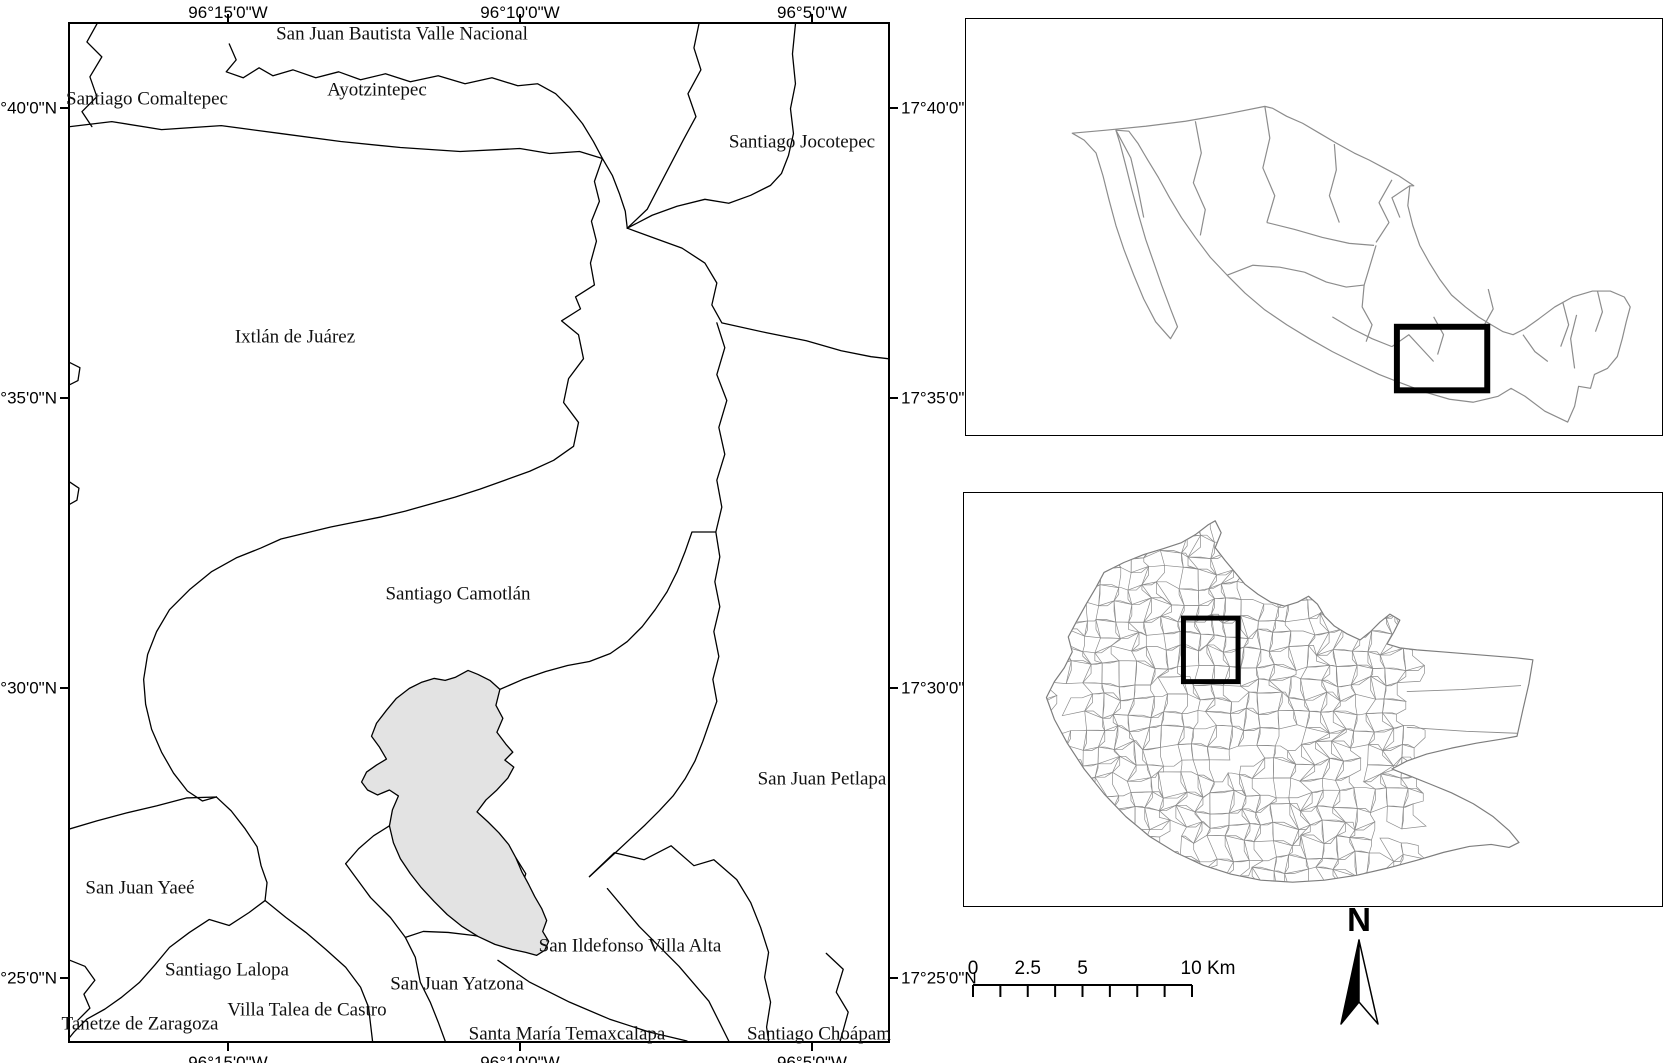  I want to click on municipality-label: San Juan Yaeé, so click(140, 888).